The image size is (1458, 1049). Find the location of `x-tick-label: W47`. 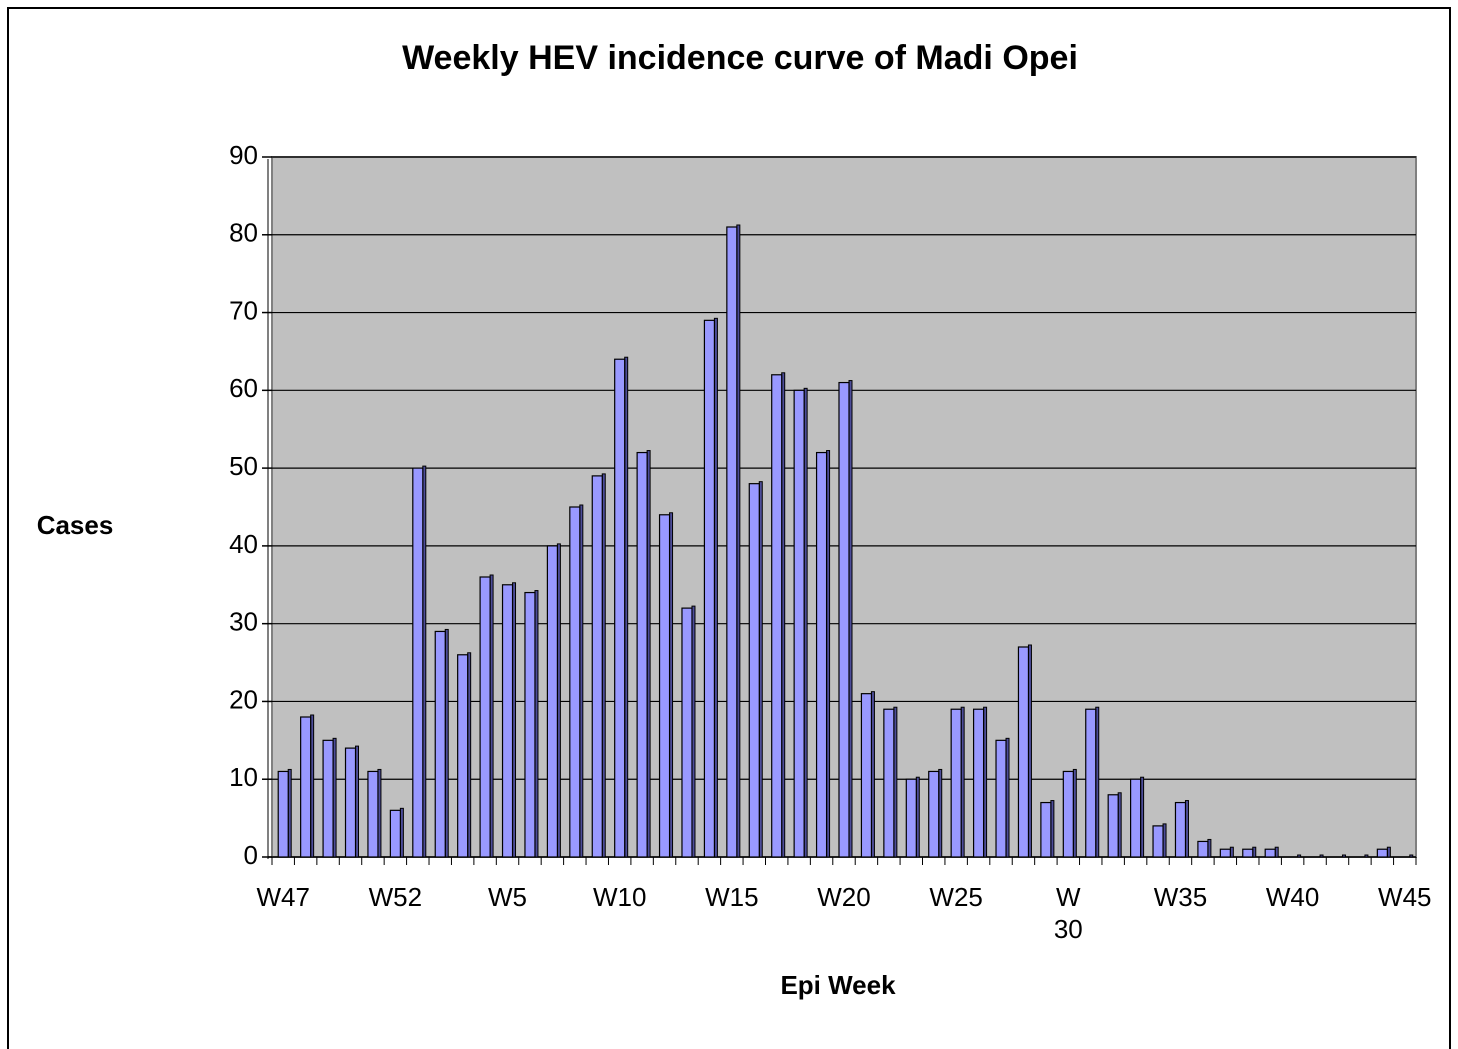

x-tick-label: W47 is located at coordinates (283, 897).